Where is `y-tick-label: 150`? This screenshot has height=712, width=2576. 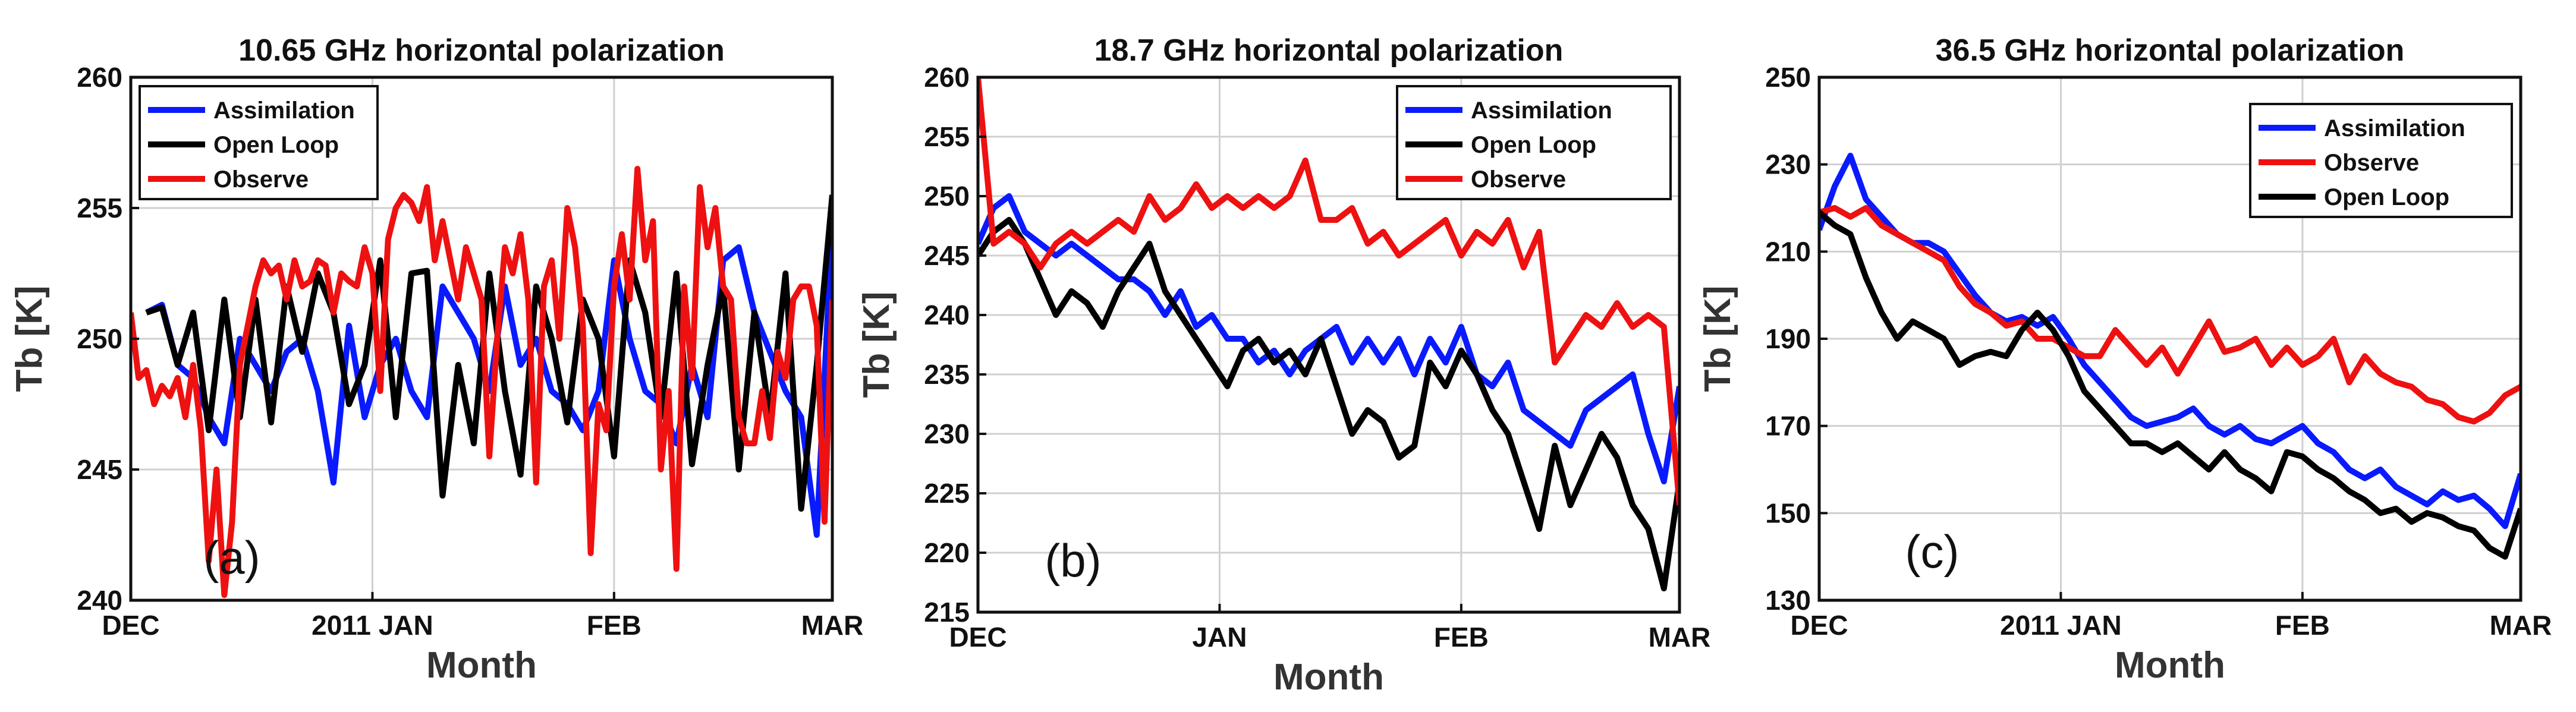
y-tick-label: 150 is located at coordinates (1788, 512).